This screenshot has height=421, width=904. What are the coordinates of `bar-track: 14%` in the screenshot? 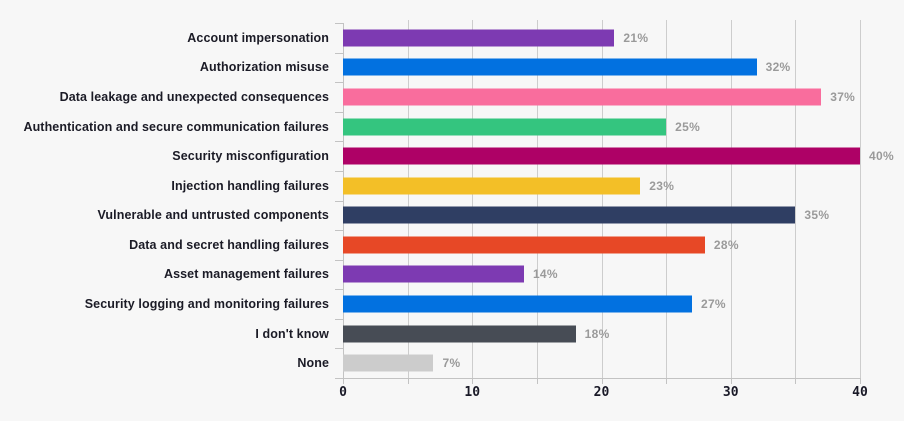 It's located at (601, 275).